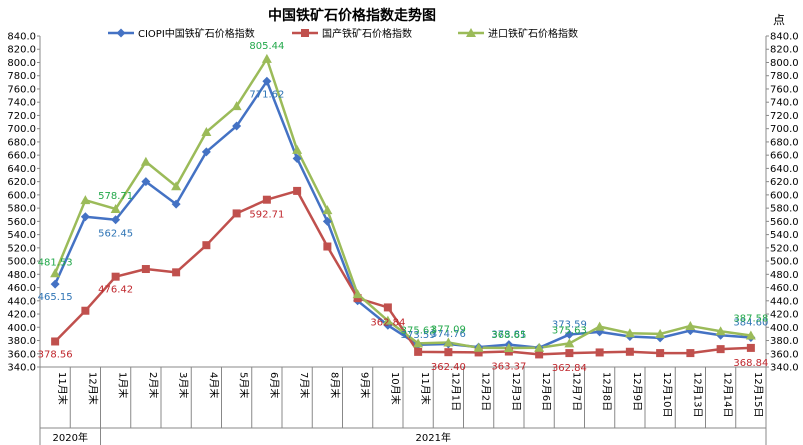 This screenshot has height=445, width=803. I want to click on y-tick-label-right: 360.0, so click(784, 354).